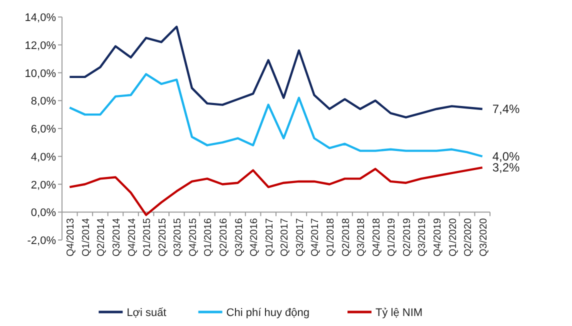 The image size is (572, 326). What do you see at coordinates (146, 313) in the screenshot?
I see `legend-label: Lợi suất` at bounding box center [146, 313].